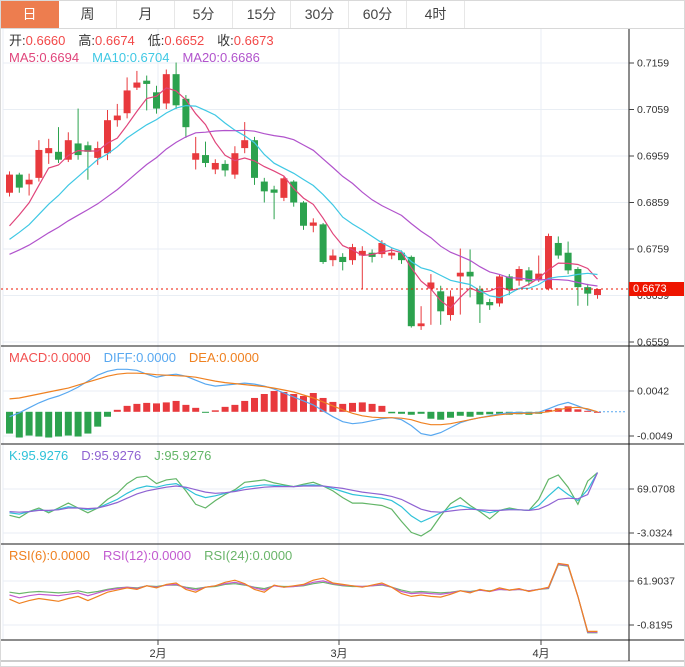  I want to click on ma-header-item-ma5: MA5:0.6694, so click(44, 57).